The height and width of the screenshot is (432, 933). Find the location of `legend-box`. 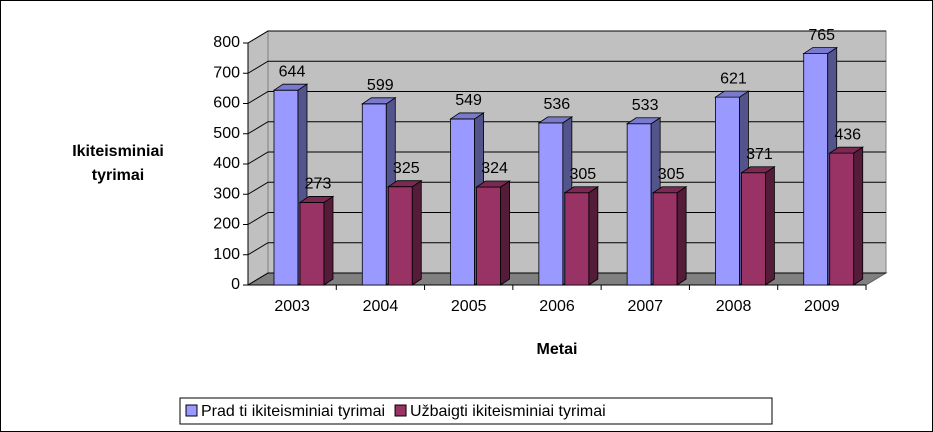

legend-box is located at coordinates (476, 411).